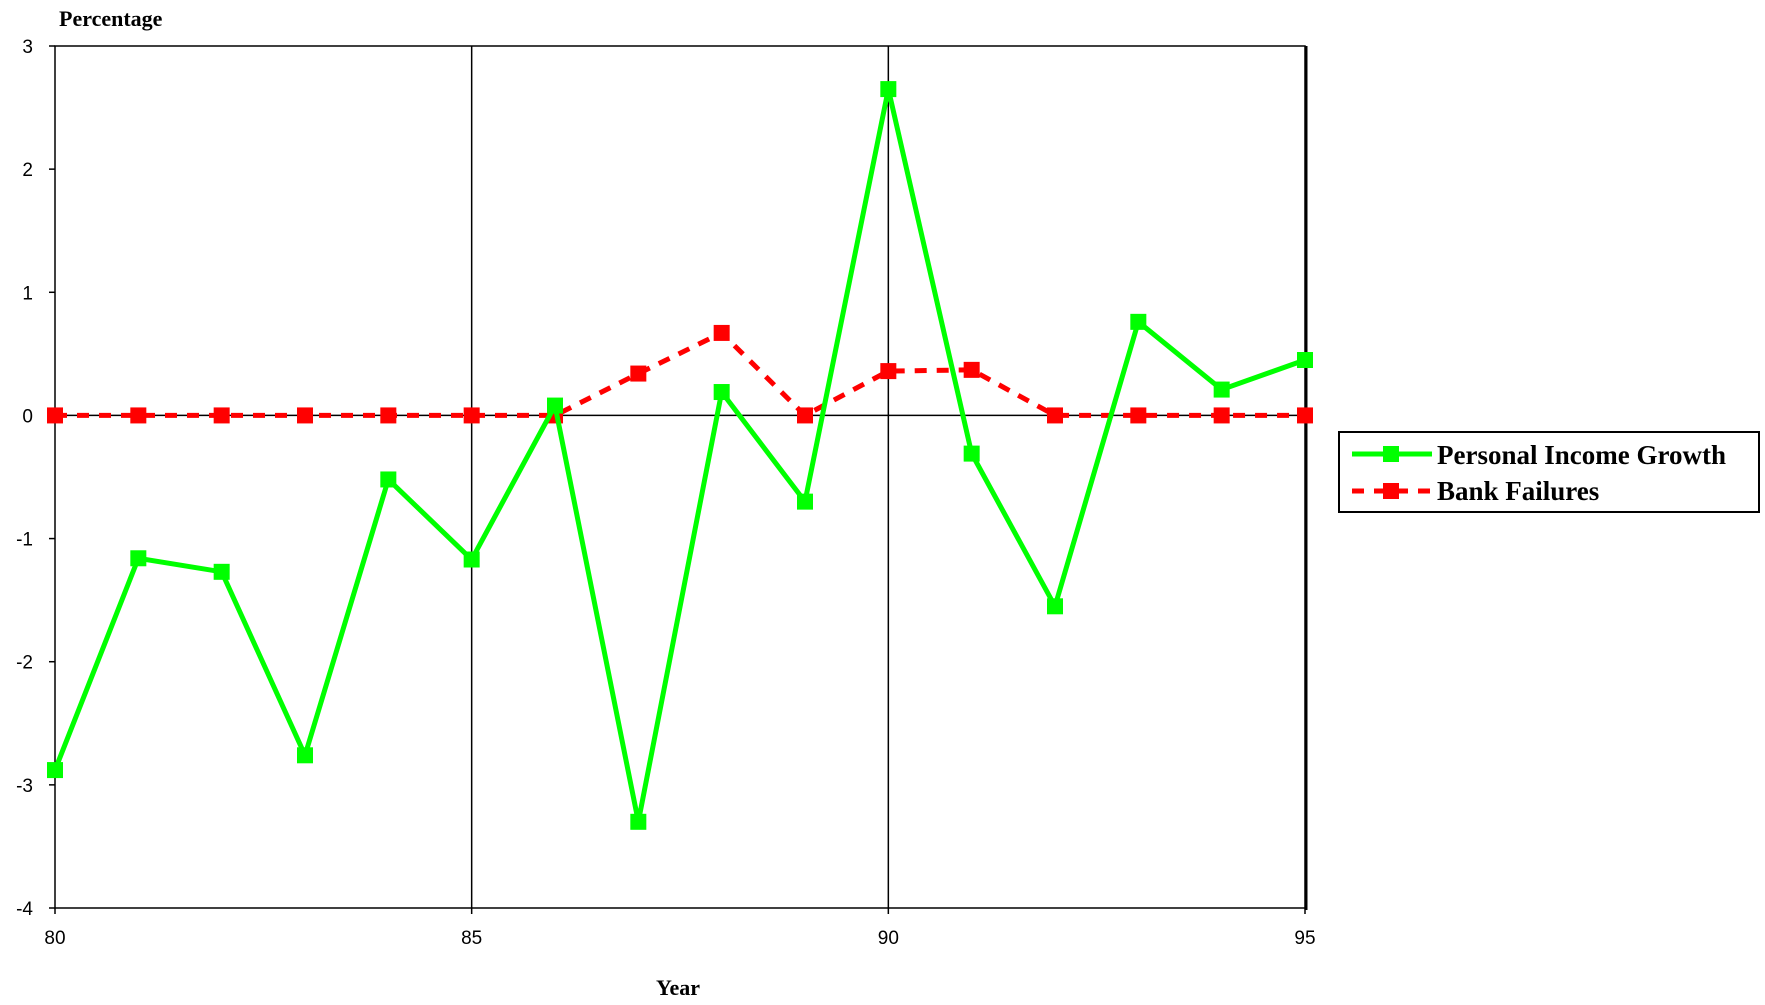  Describe the element at coordinates (1304, 938) in the screenshot. I see `x-tick-label: 95` at that location.